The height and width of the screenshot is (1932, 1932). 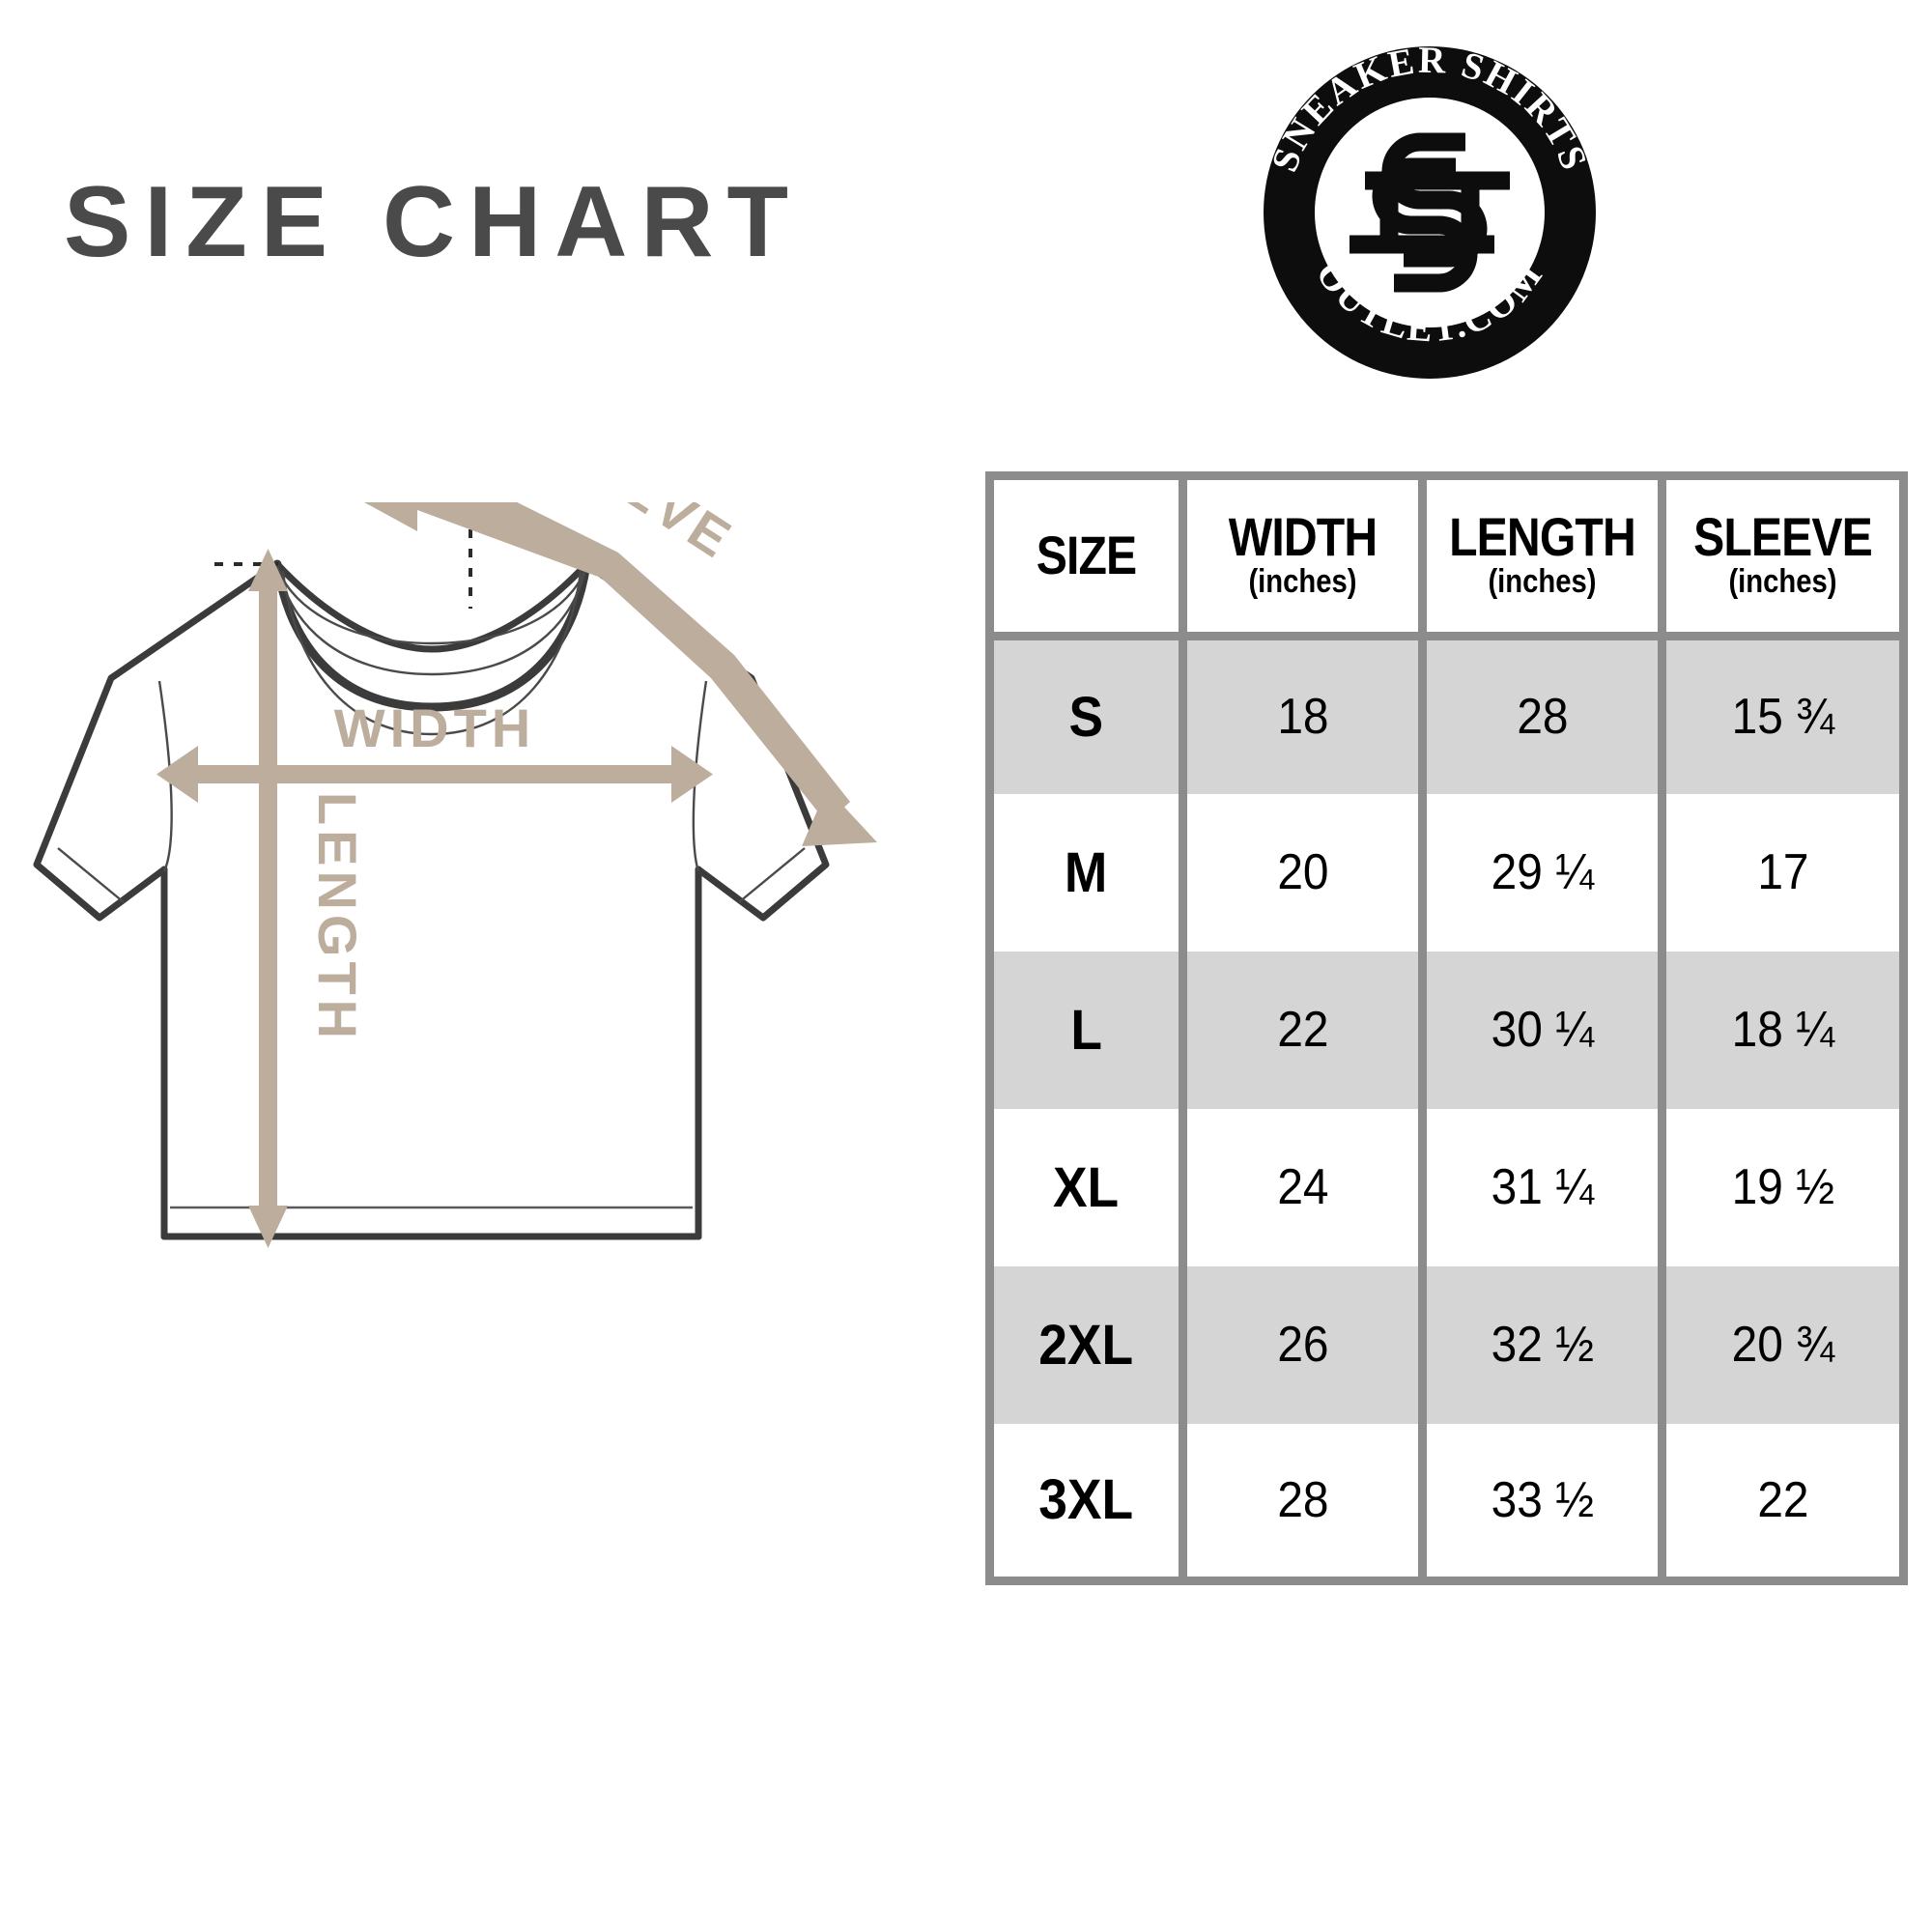 I want to click on cell-length-value: 29 ¼, so click(x=1542, y=872).